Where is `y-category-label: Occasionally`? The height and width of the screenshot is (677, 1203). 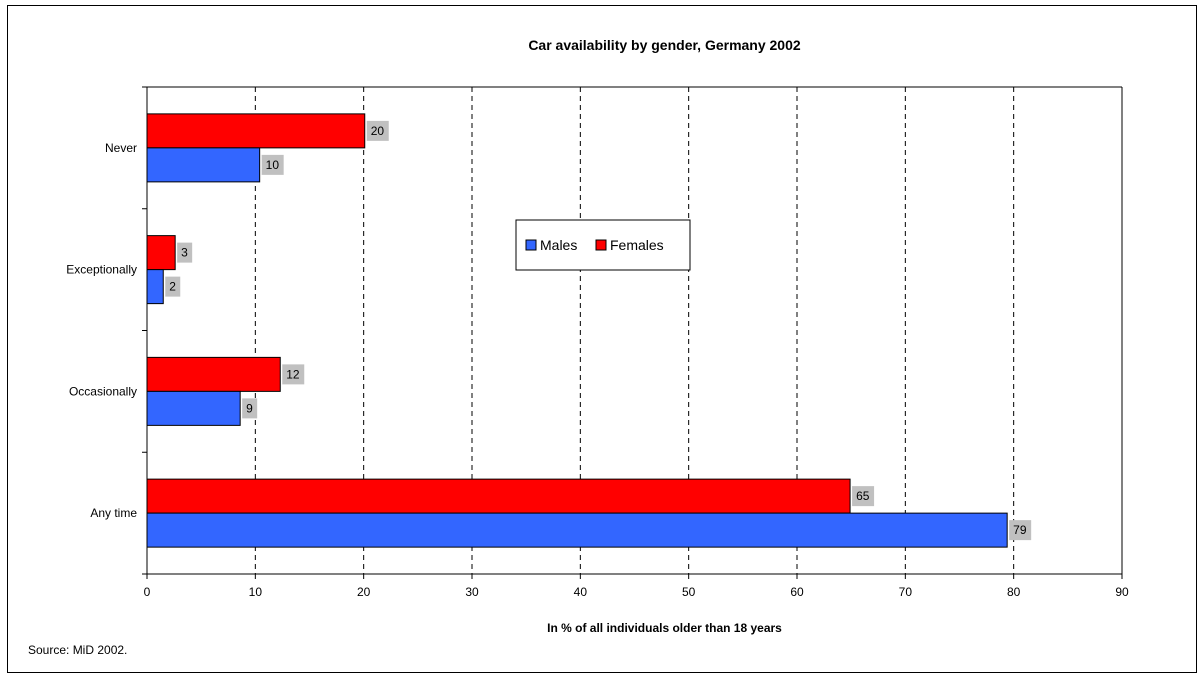 y-category-label: Occasionally is located at coordinates (103, 391).